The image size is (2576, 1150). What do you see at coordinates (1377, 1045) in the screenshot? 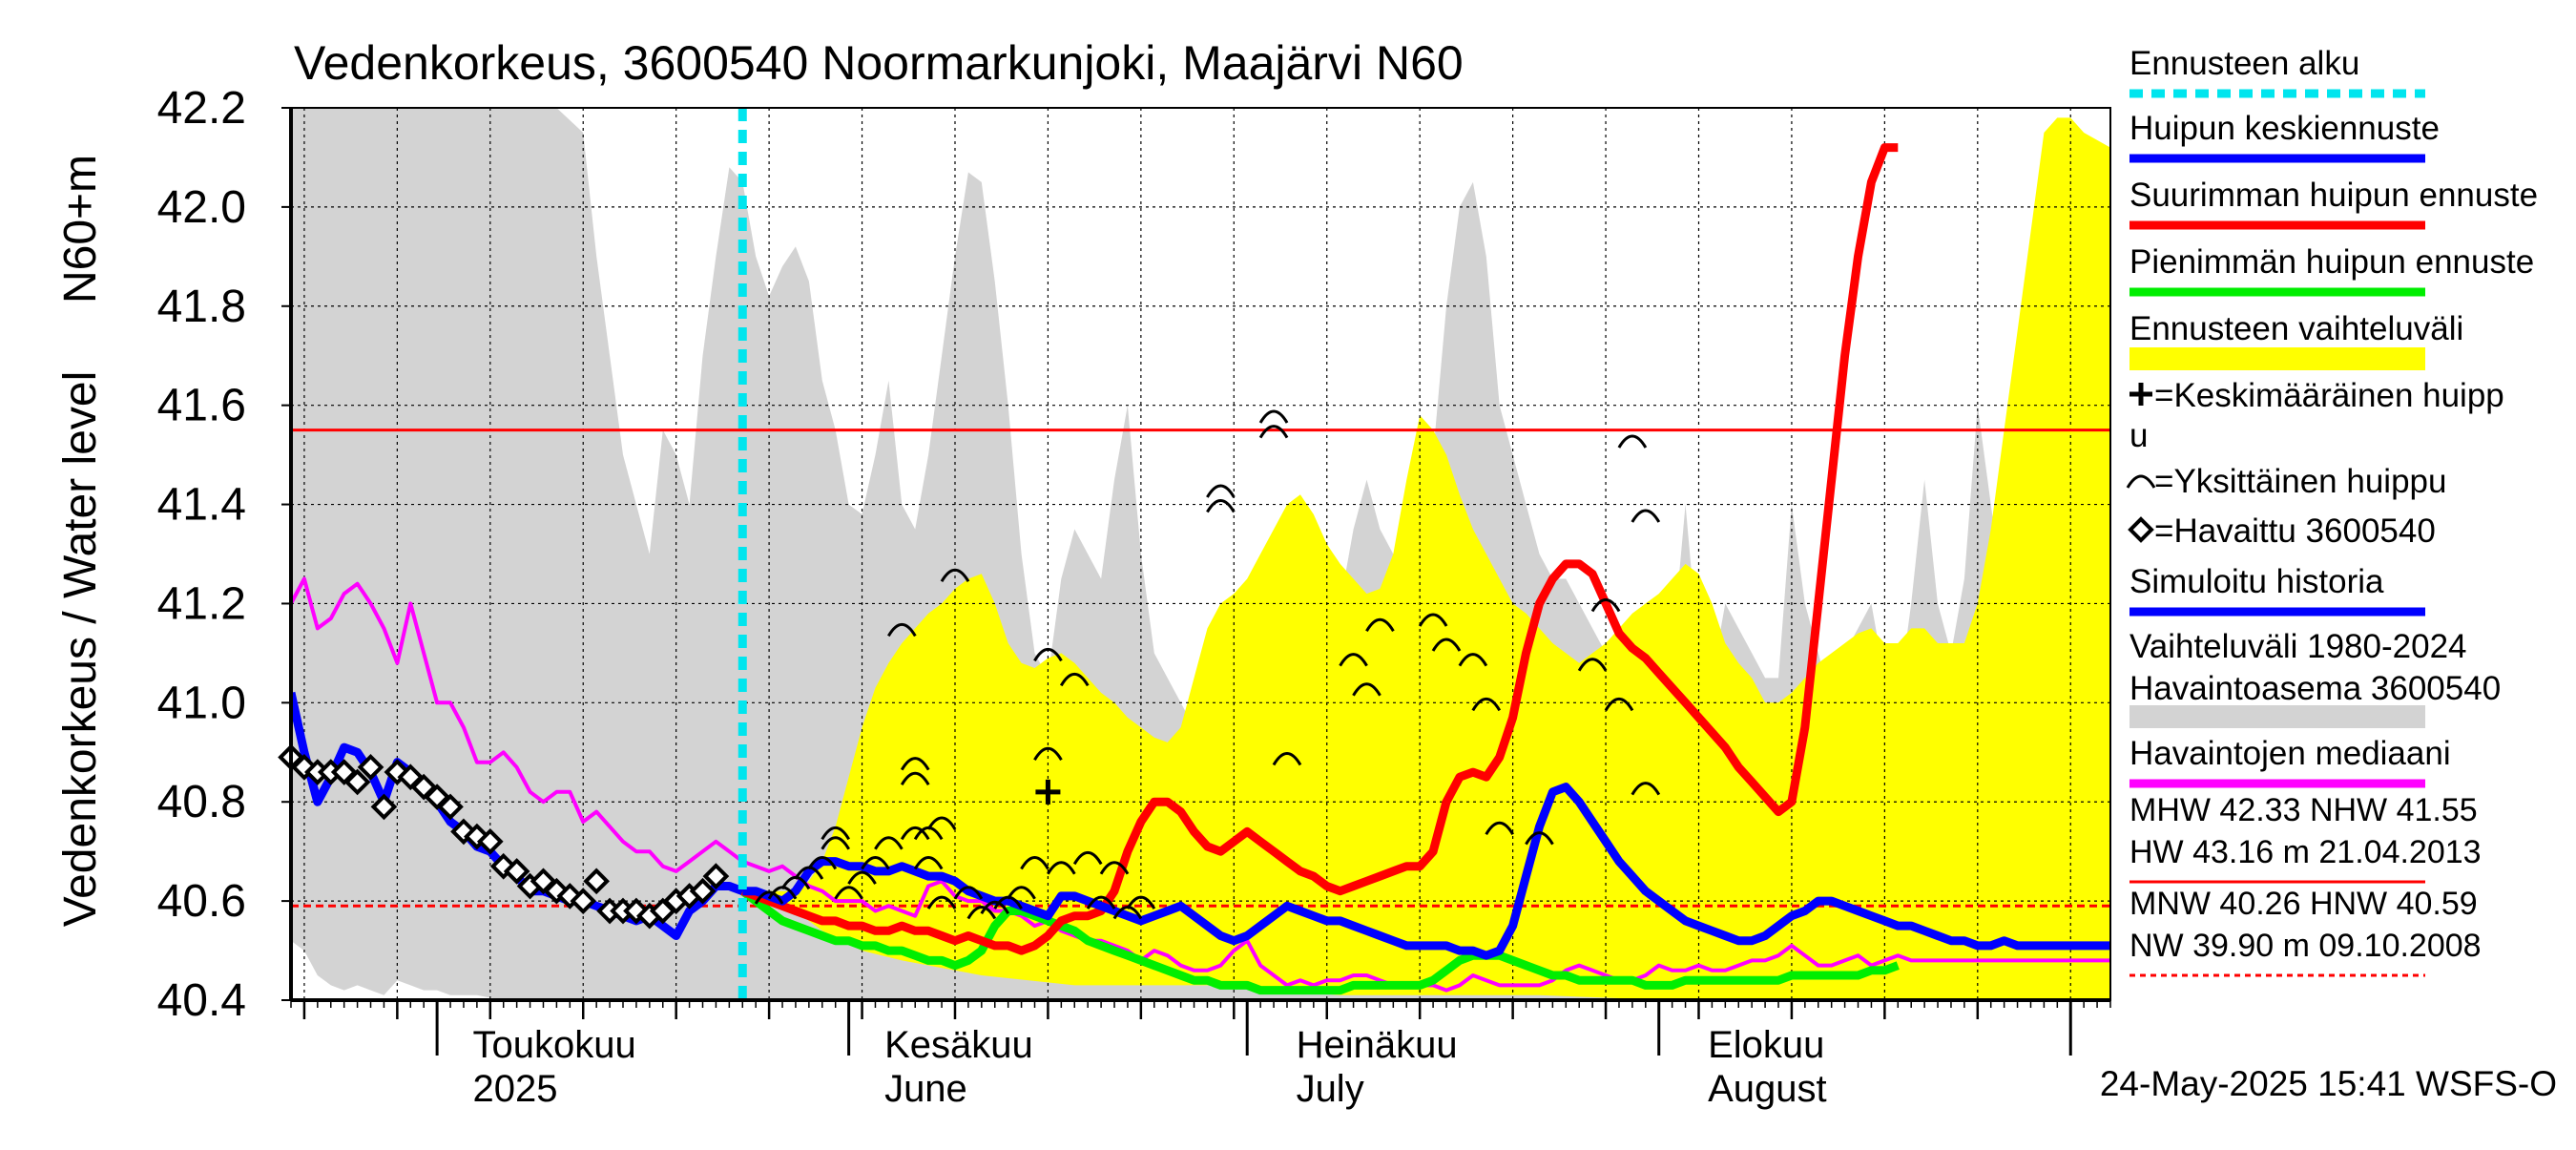
I see `month-label-fi: Heinäkuu` at bounding box center [1377, 1045].